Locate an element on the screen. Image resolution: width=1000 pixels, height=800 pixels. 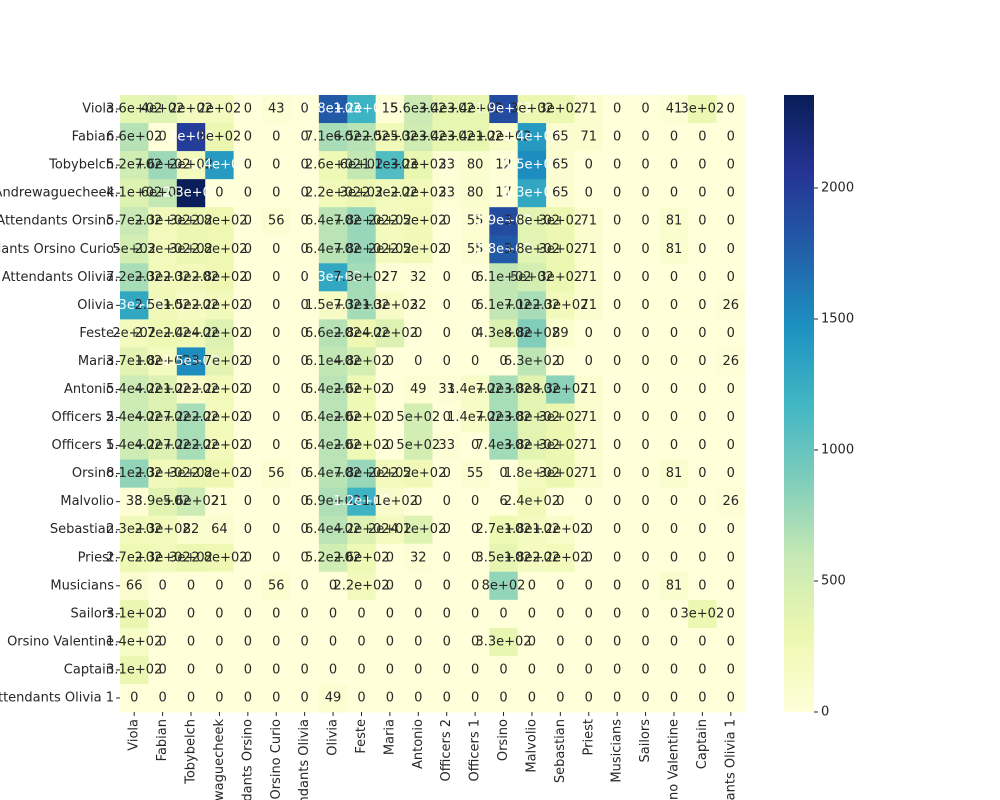
x-tick-label: Olivia is located at coordinates (333, 737).